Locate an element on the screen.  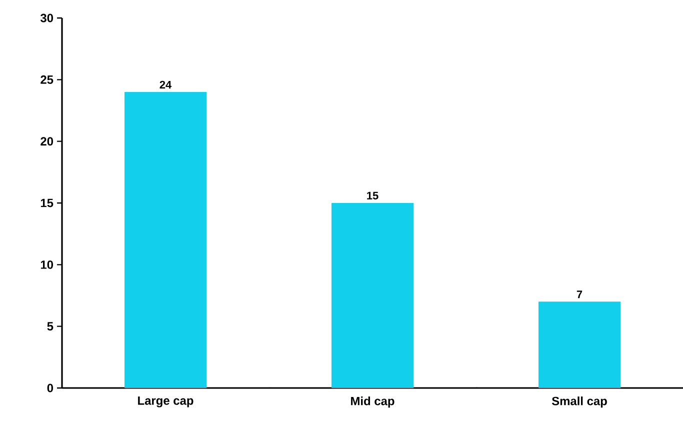
y-tick-label: 25 is located at coordinates (47, 79).